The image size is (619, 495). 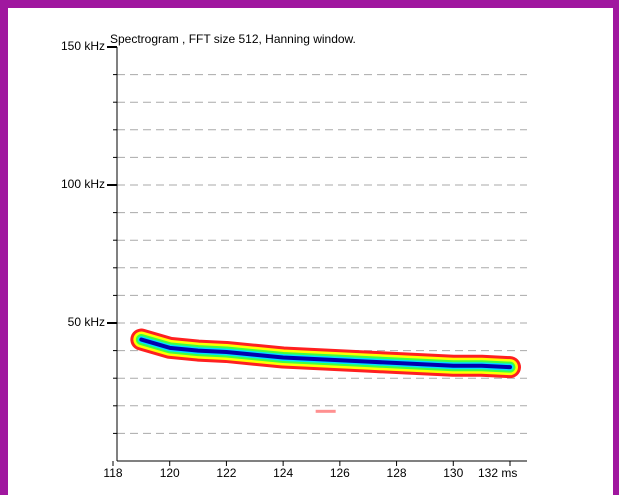 What do you see at coordinates (340, 473) in the screenshot?
I see `x-tick-label: 126` at bounding box center [340, 473].